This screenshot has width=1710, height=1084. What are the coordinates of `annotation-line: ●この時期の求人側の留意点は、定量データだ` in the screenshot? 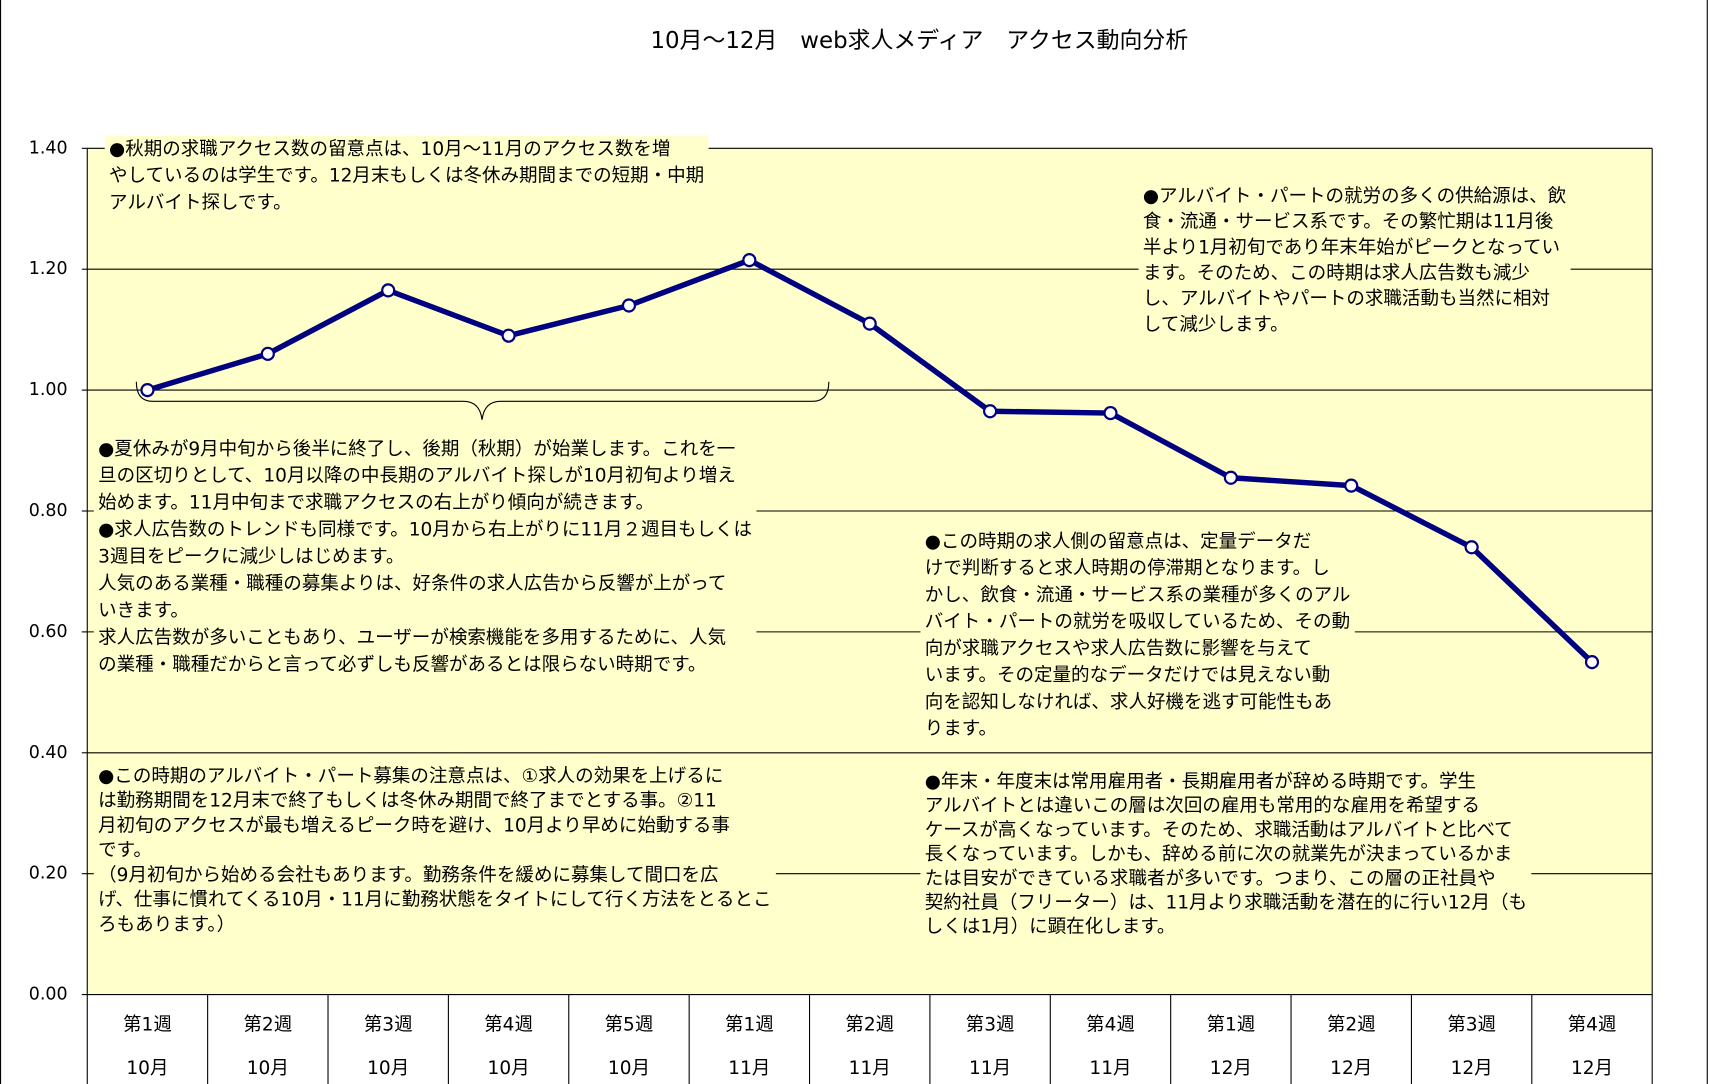 It's located at (1118, 542).